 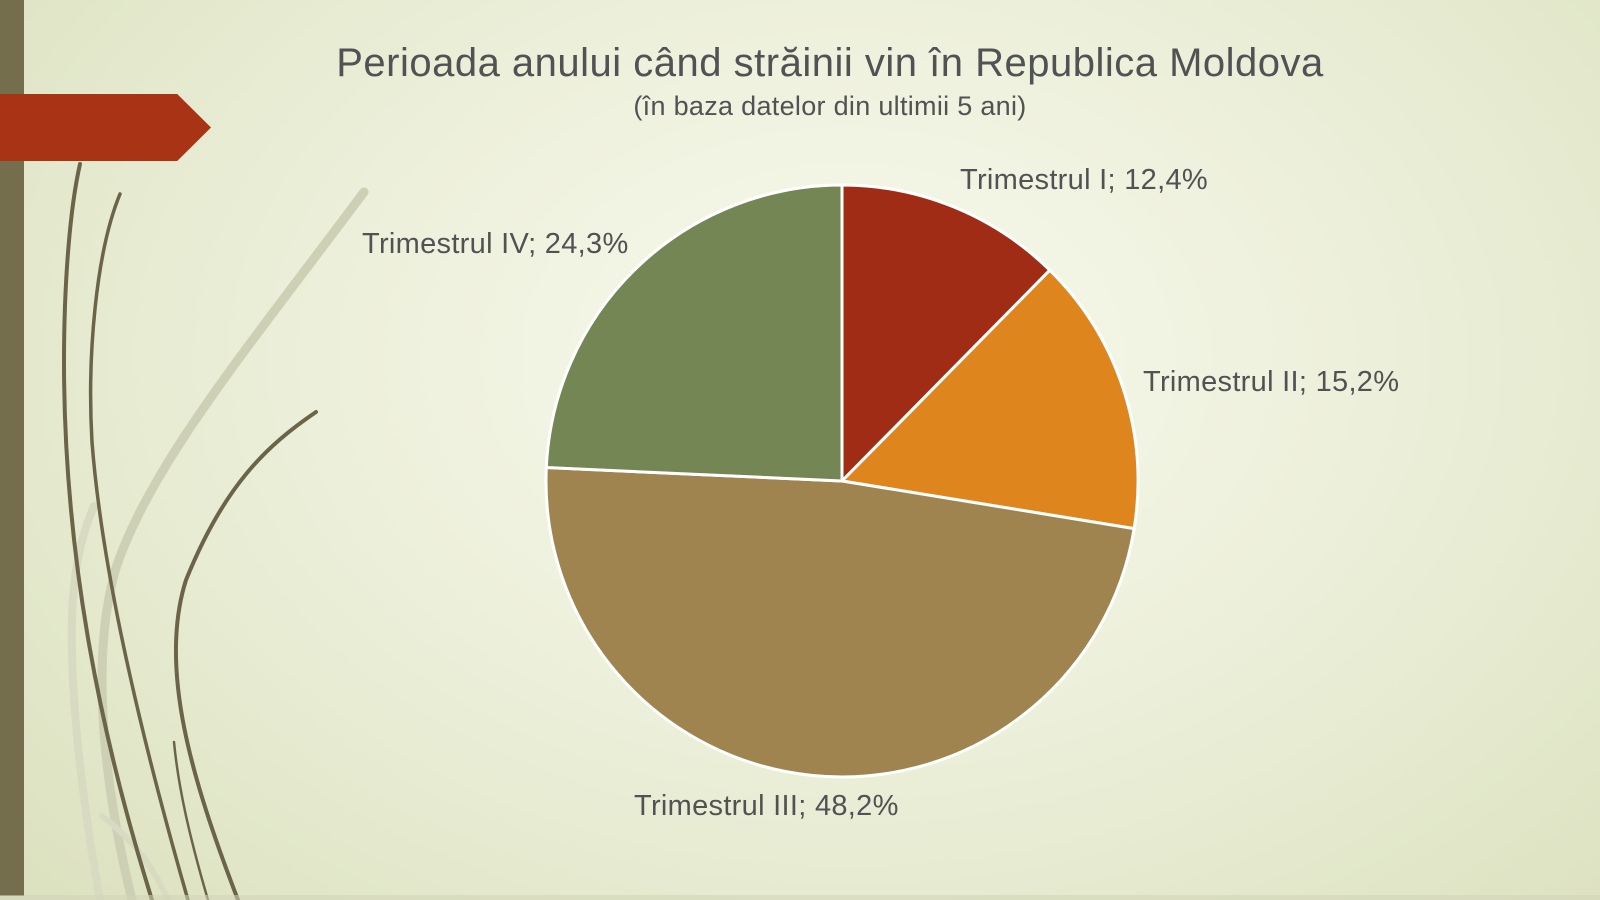 What do you see at coordinates (1271, 382) in the screenshot?
I see `pie-label-trimestrul-2: Trimestrul II; 15,2%` at bounding box center [1271, 382].